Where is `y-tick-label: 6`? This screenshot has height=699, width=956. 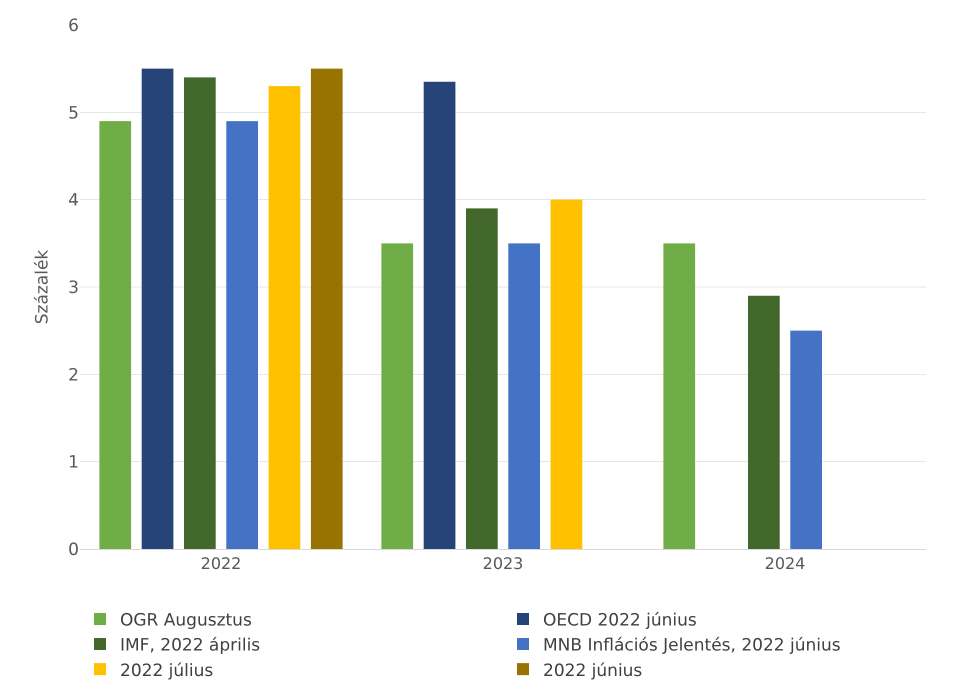
y-tick-label: 6 is located at coordinates (73, 26).